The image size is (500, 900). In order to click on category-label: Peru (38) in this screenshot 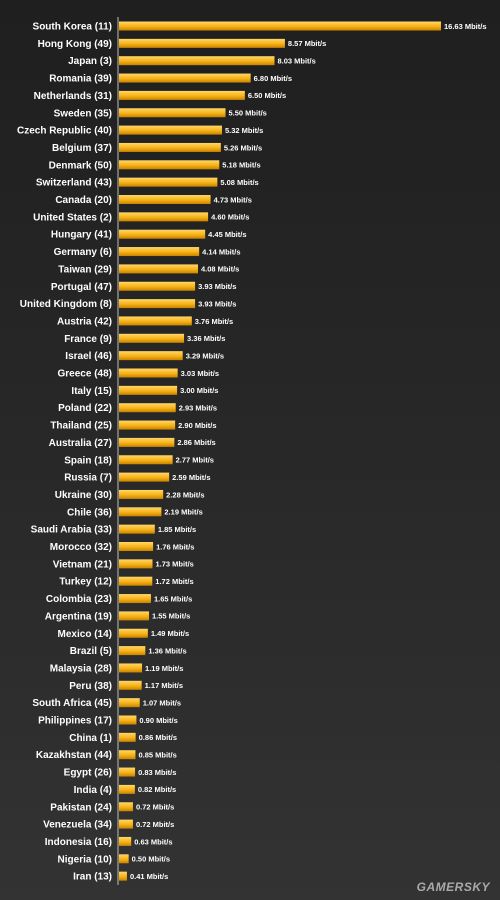, I will do `click(90, 686)`.